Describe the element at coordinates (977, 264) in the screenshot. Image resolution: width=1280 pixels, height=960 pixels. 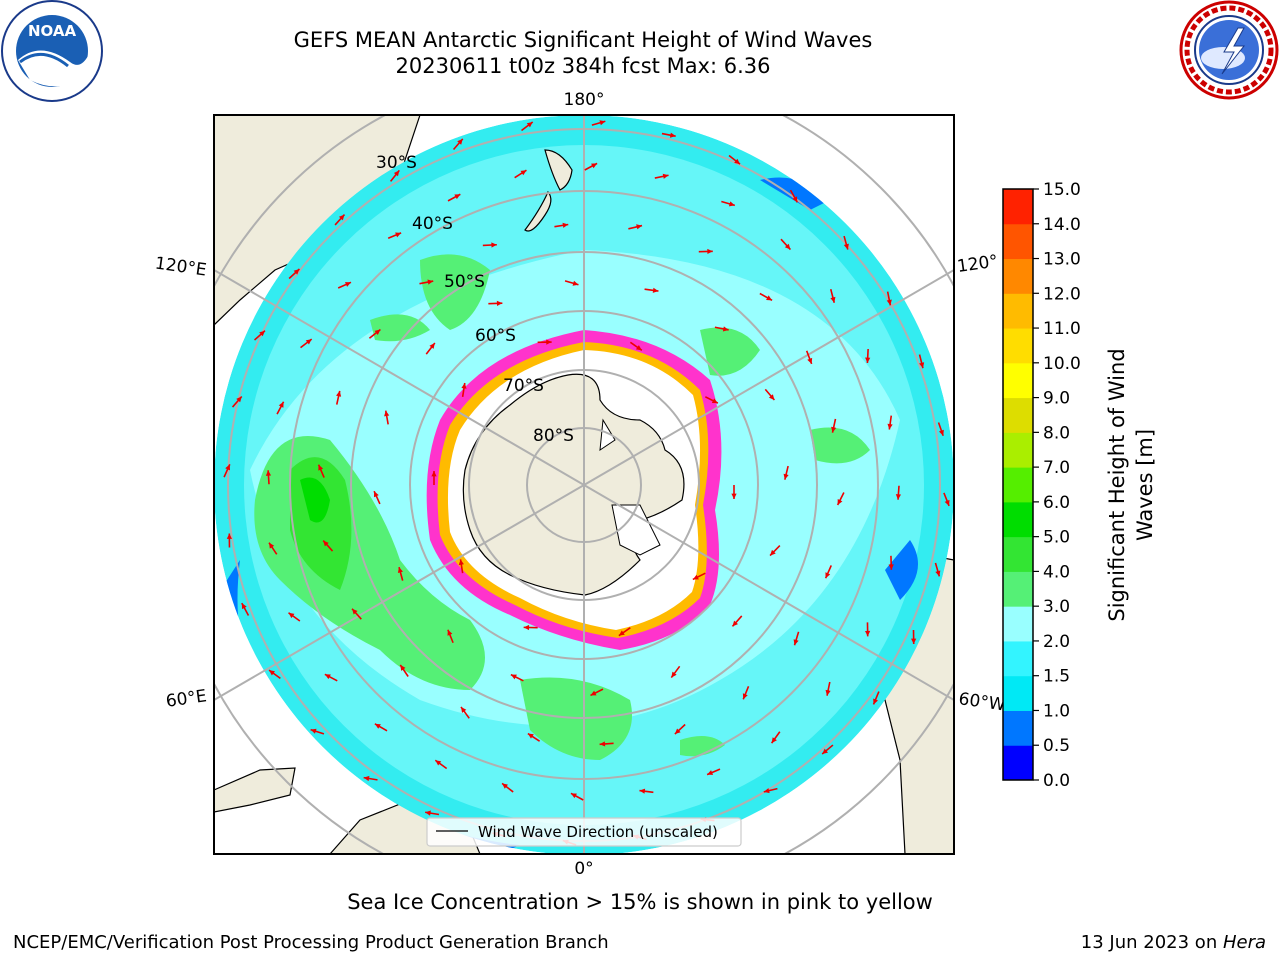
I see `lon-label-120w: 120°` at that location.